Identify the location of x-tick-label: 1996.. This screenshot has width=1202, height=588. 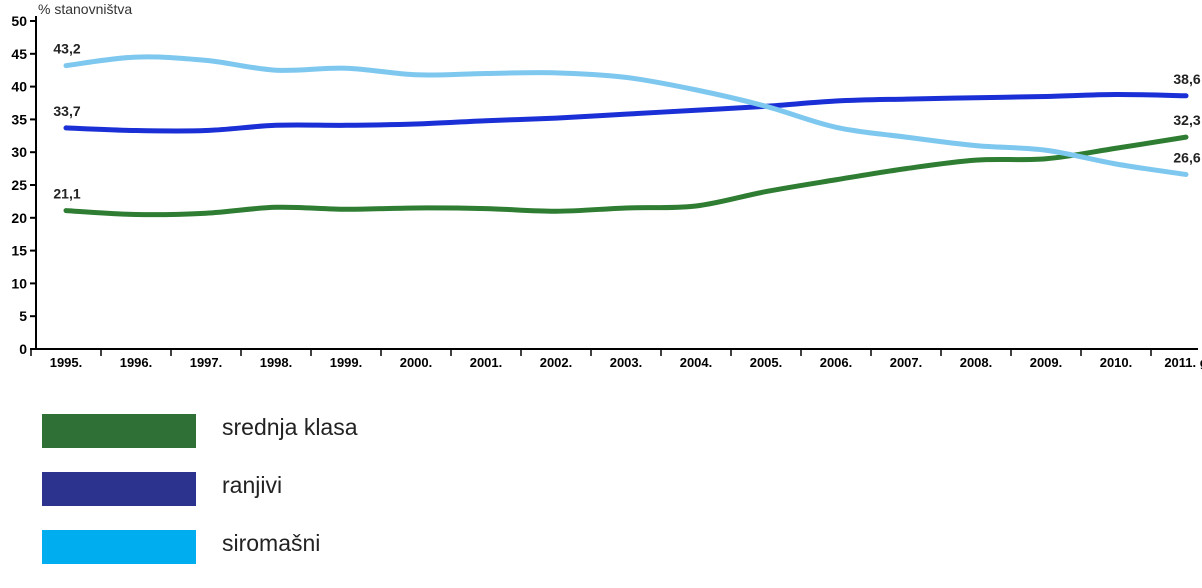
(136, 362).